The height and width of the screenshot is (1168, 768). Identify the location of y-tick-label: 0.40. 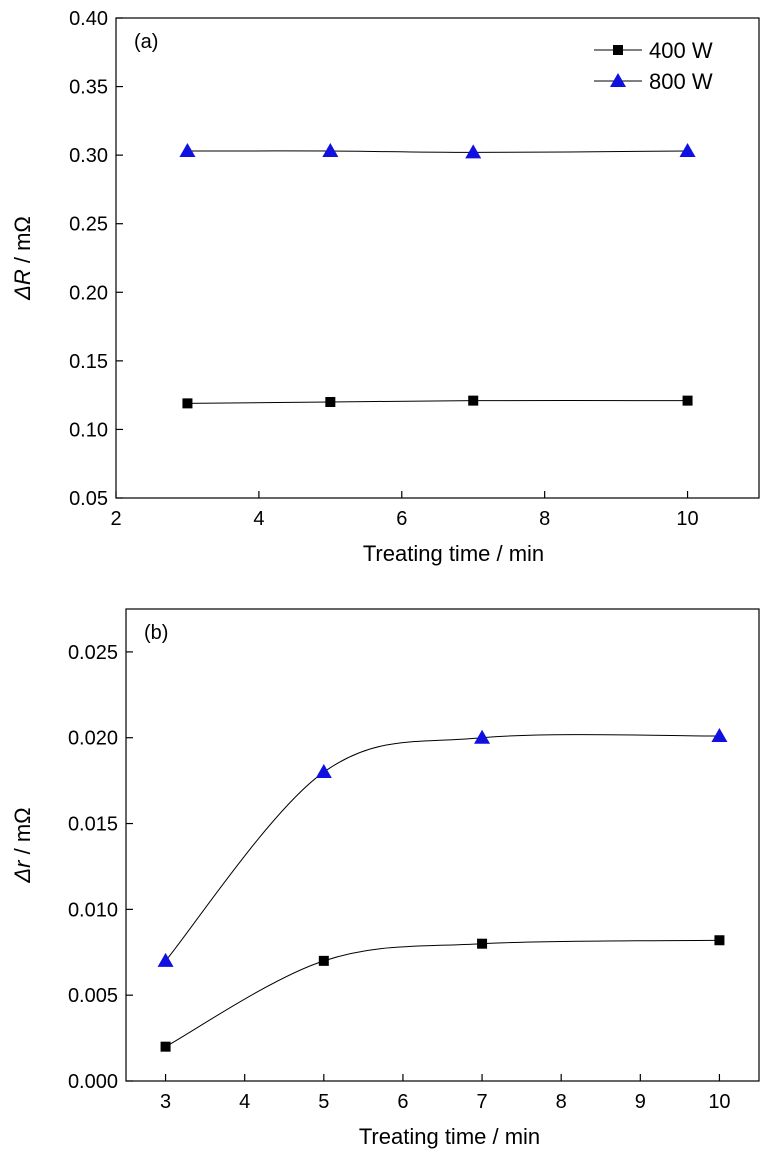
(88, 19).